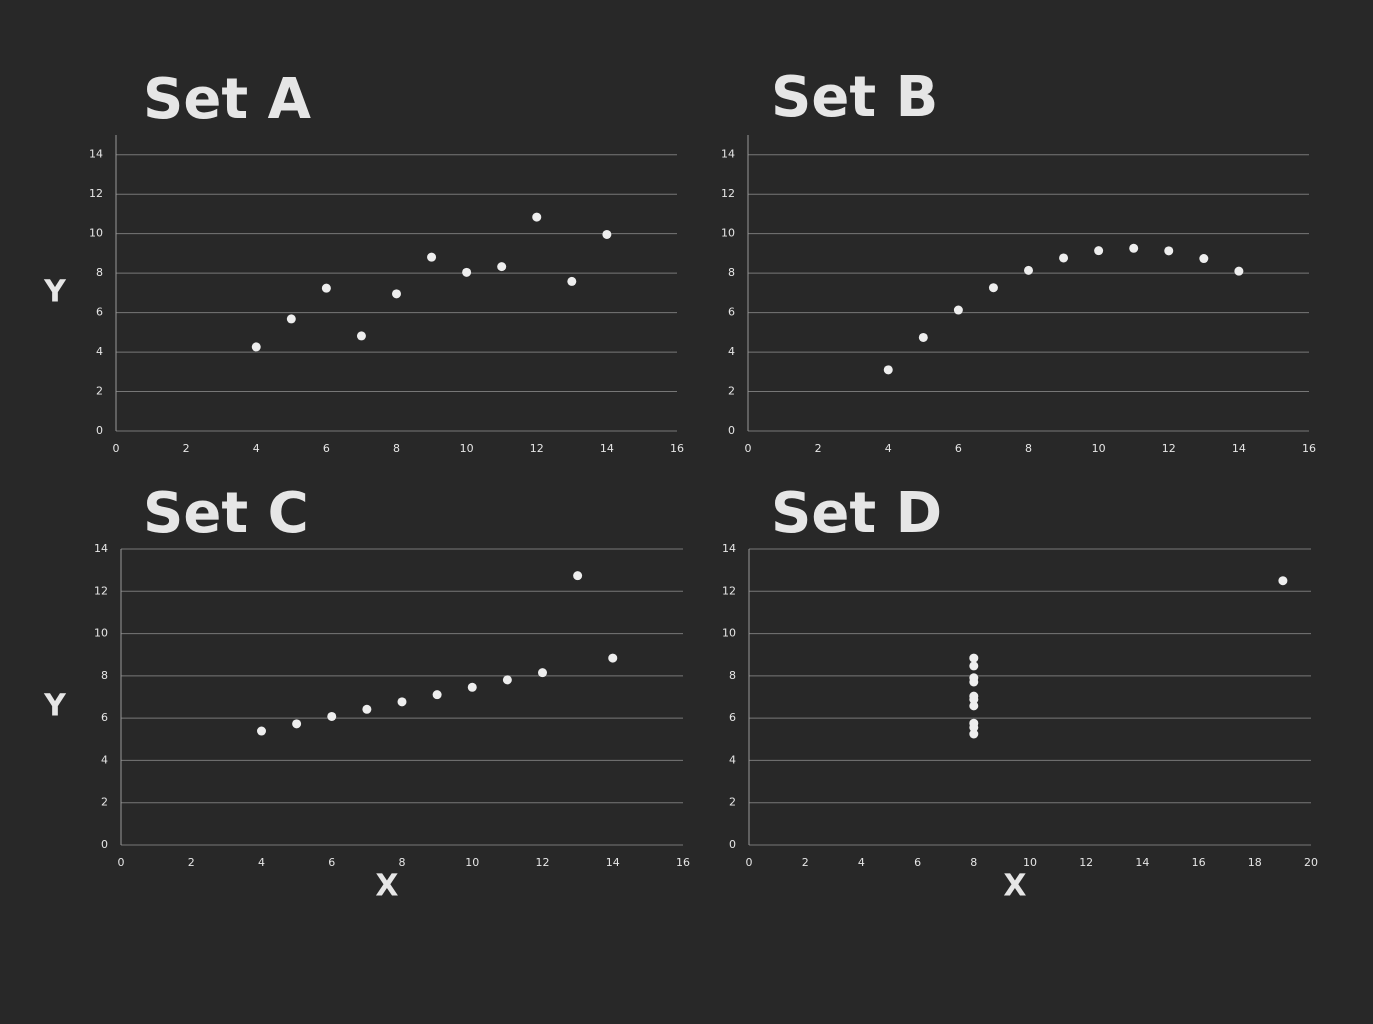 The image size is (1373, 1024). Describe the element at coordinates (1311, 862) in the screenshot. I see `x-tick-label: 20` at that location.